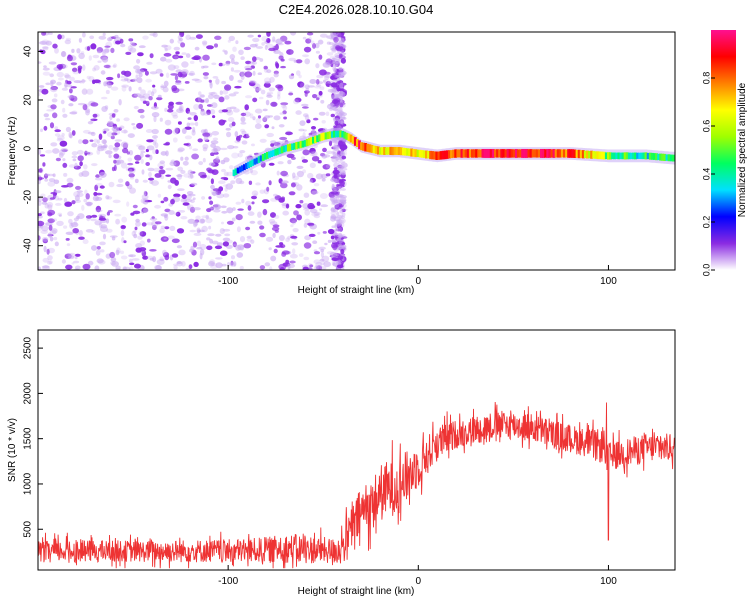 The height and width of the screenshot is (600, 750). I want to click on snr-x-axis-label: Height of straight line (km), so click(356, 591).